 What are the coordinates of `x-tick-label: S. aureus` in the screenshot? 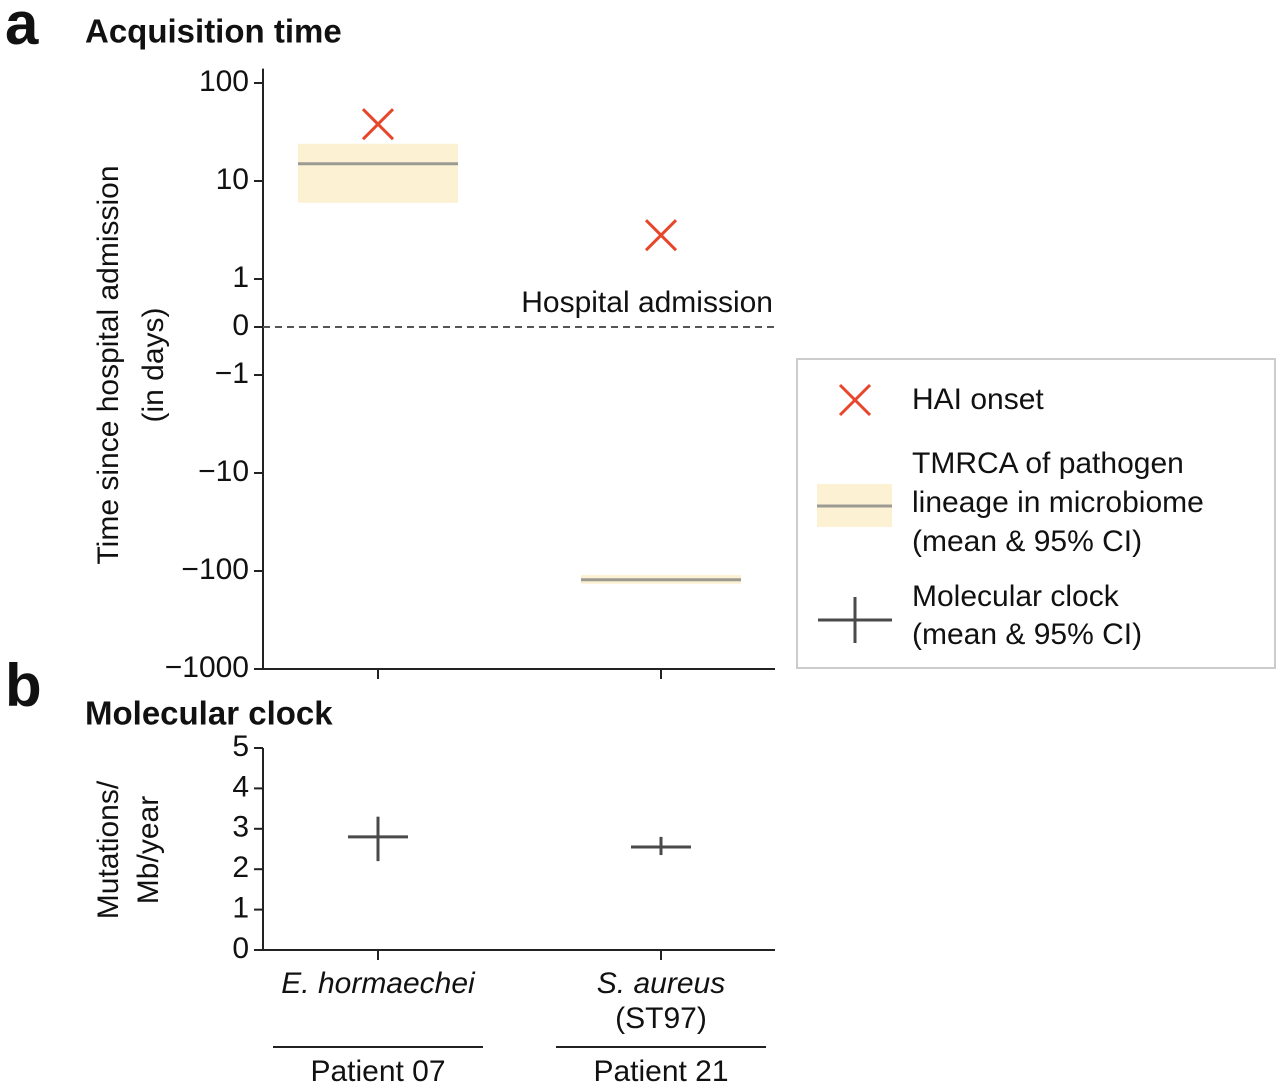 It's located at (661, 983).